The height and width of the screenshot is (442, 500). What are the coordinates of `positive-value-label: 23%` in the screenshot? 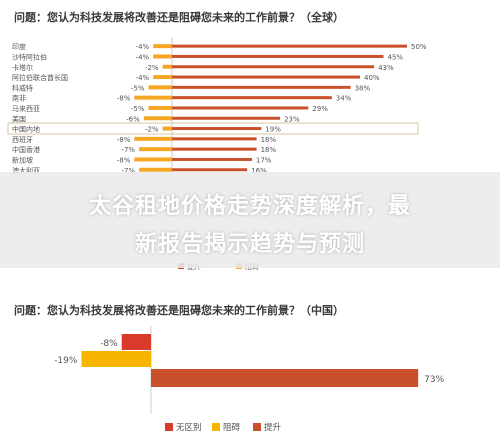 It's located at (292, 119).